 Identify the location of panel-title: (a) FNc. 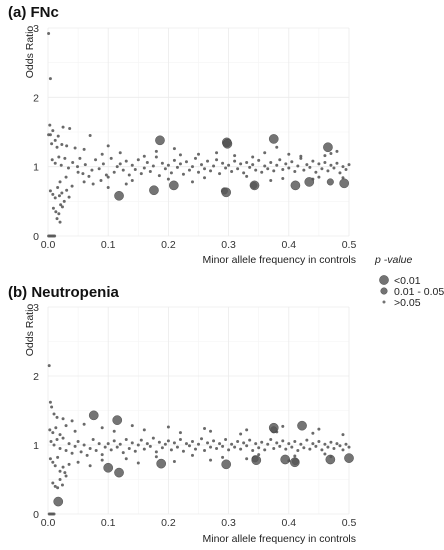
(33, 12).